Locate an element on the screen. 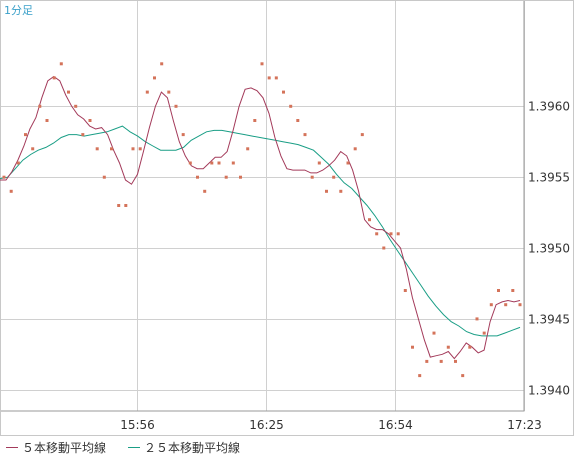 This screenshot has height=462, width=574. legend: ５本移動平均線 ２５本移動平均線 is located at coordinates (286, 447).